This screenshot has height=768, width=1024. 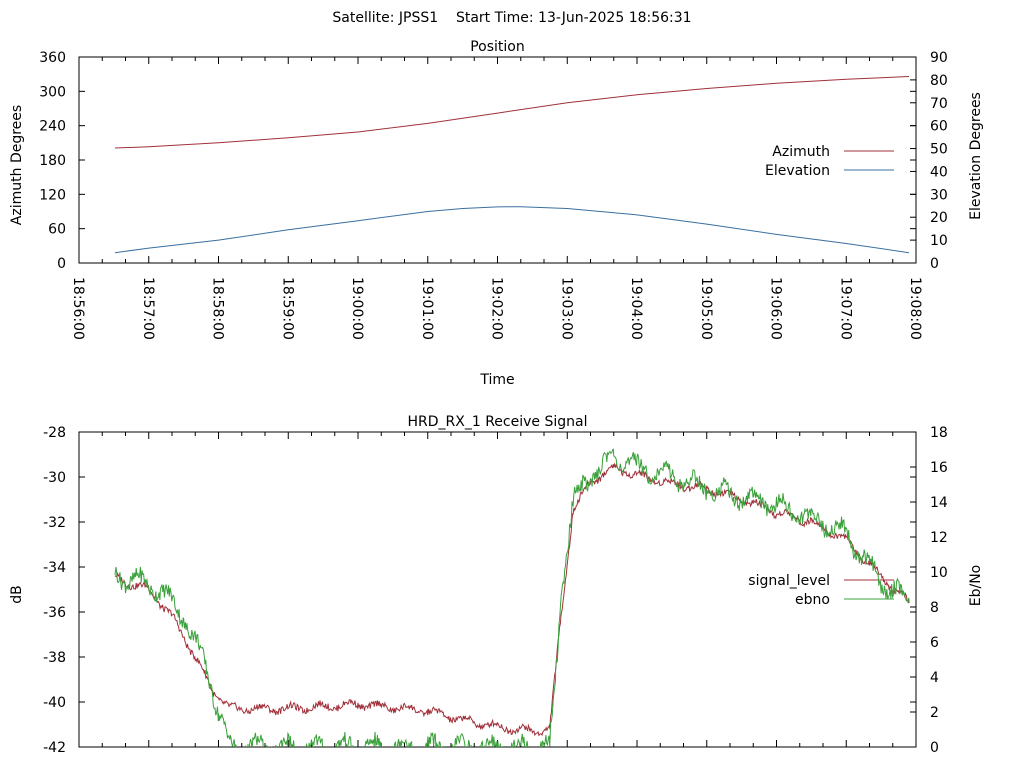 I want to click on y2-tick-label: 6, so click(x=934, y=643).